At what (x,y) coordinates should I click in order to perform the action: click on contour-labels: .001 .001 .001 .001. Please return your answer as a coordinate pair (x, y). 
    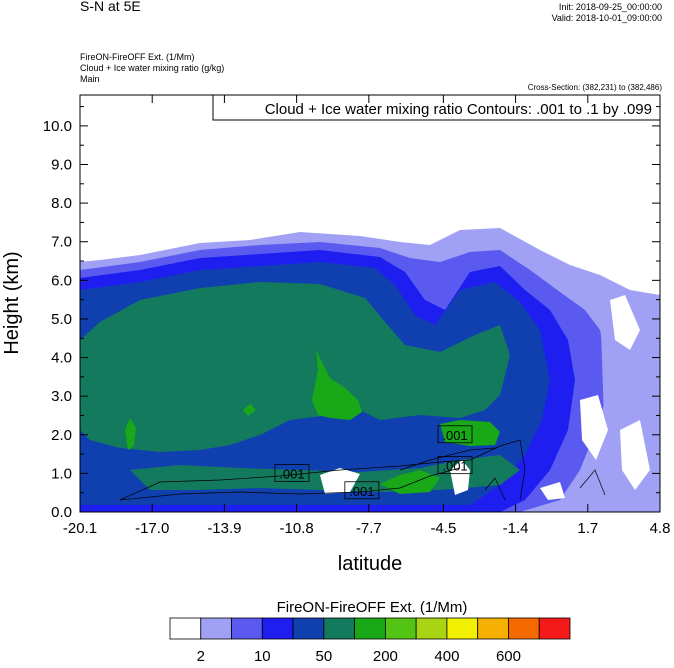
    Looking at the image, I should click on (373, 462).